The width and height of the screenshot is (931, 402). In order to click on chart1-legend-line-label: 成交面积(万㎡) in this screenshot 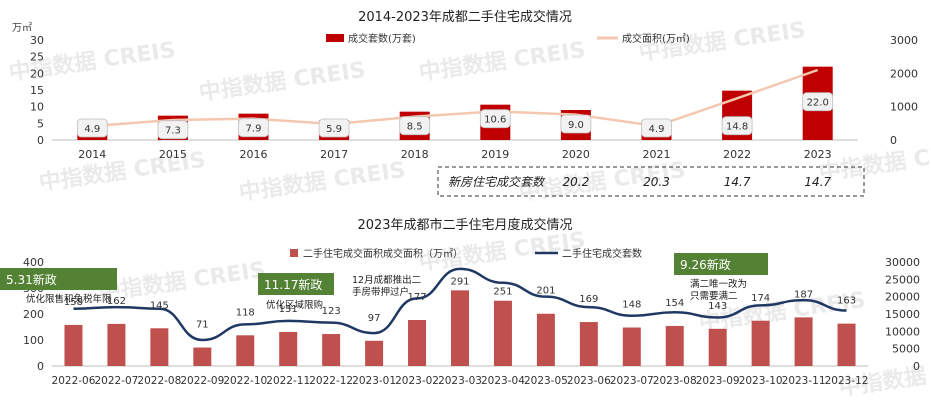, I will do `click(656, 38)`.